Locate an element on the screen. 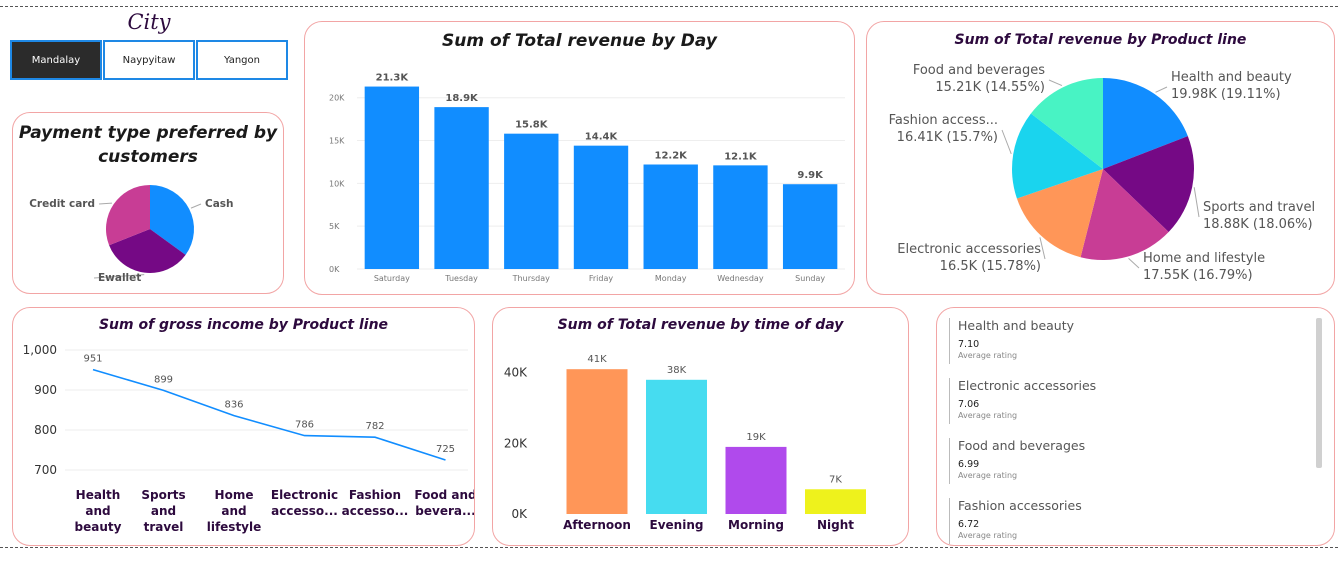  line-data-label: 782 is located at coordinates (374, 426).